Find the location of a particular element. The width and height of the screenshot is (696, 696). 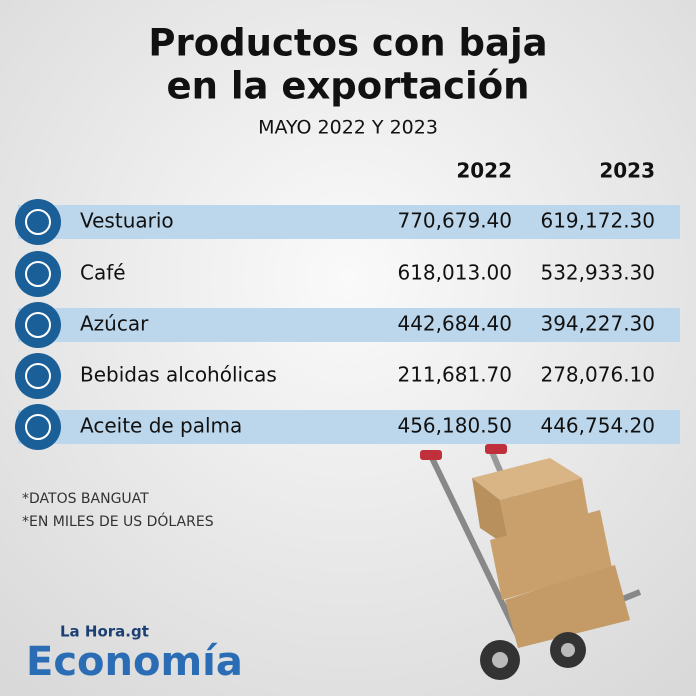

title-line: en la exportación is located at coordinates (348, 86).